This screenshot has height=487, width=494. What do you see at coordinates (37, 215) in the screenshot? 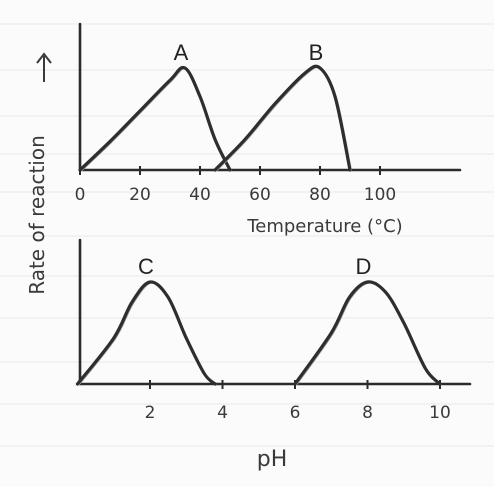
I see `y-axis-label: Rate of reaction` at bounding box center [37, 215].